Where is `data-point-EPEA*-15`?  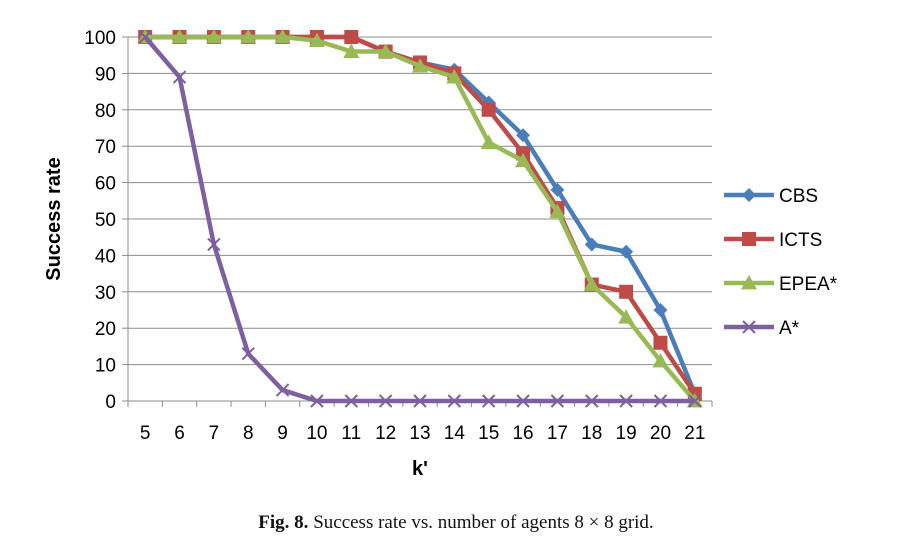
data-point-EPEA*-15 is located at coordinates (488, 141).